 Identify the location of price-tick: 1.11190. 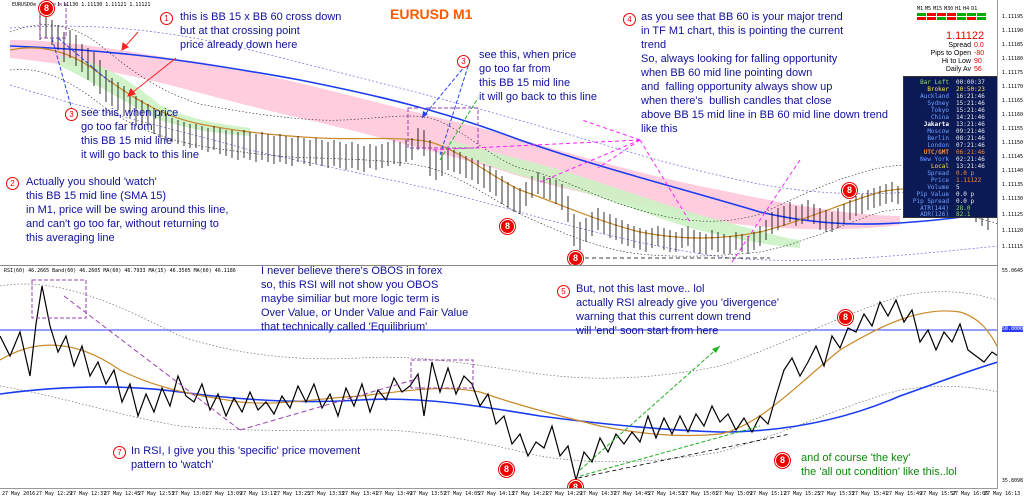
(1012, 31).